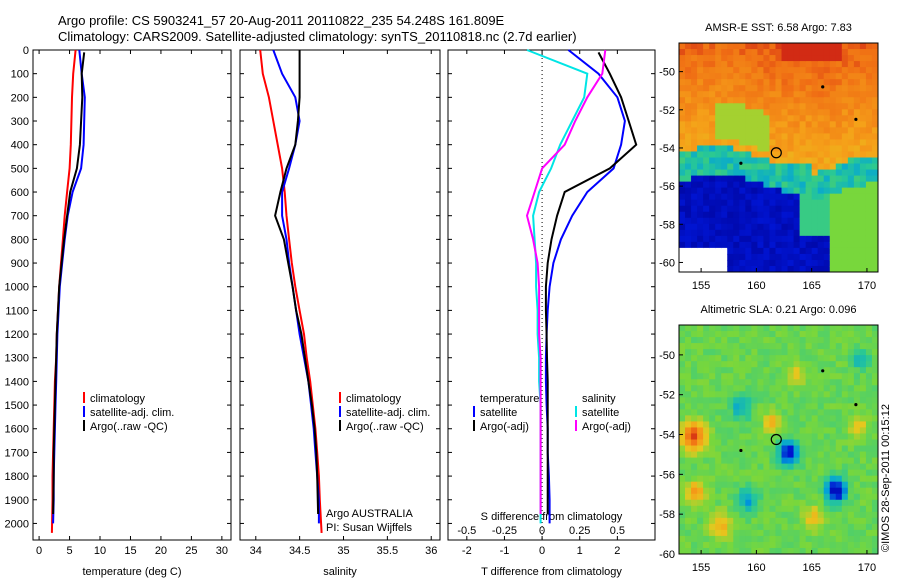 This screenshot has width=900, height=580. Describe the element at coordinates (667, 187) in the screenshot. I see `map-y-tick-label: -56` at that location.